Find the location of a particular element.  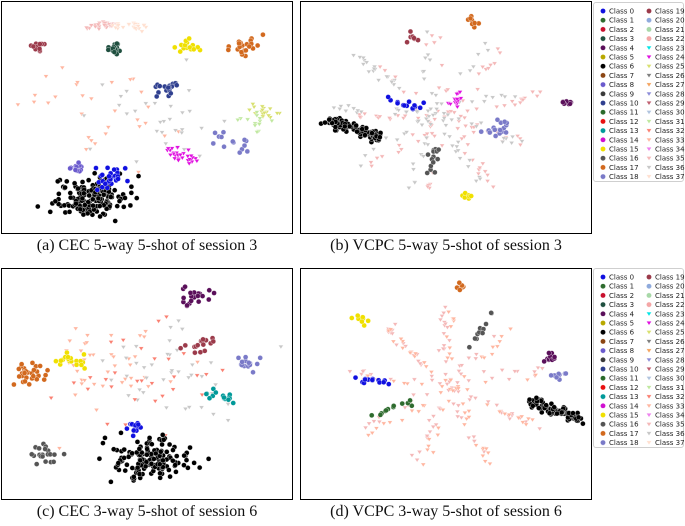

legend-label: Class 21 is located at coordinates (670, 296).